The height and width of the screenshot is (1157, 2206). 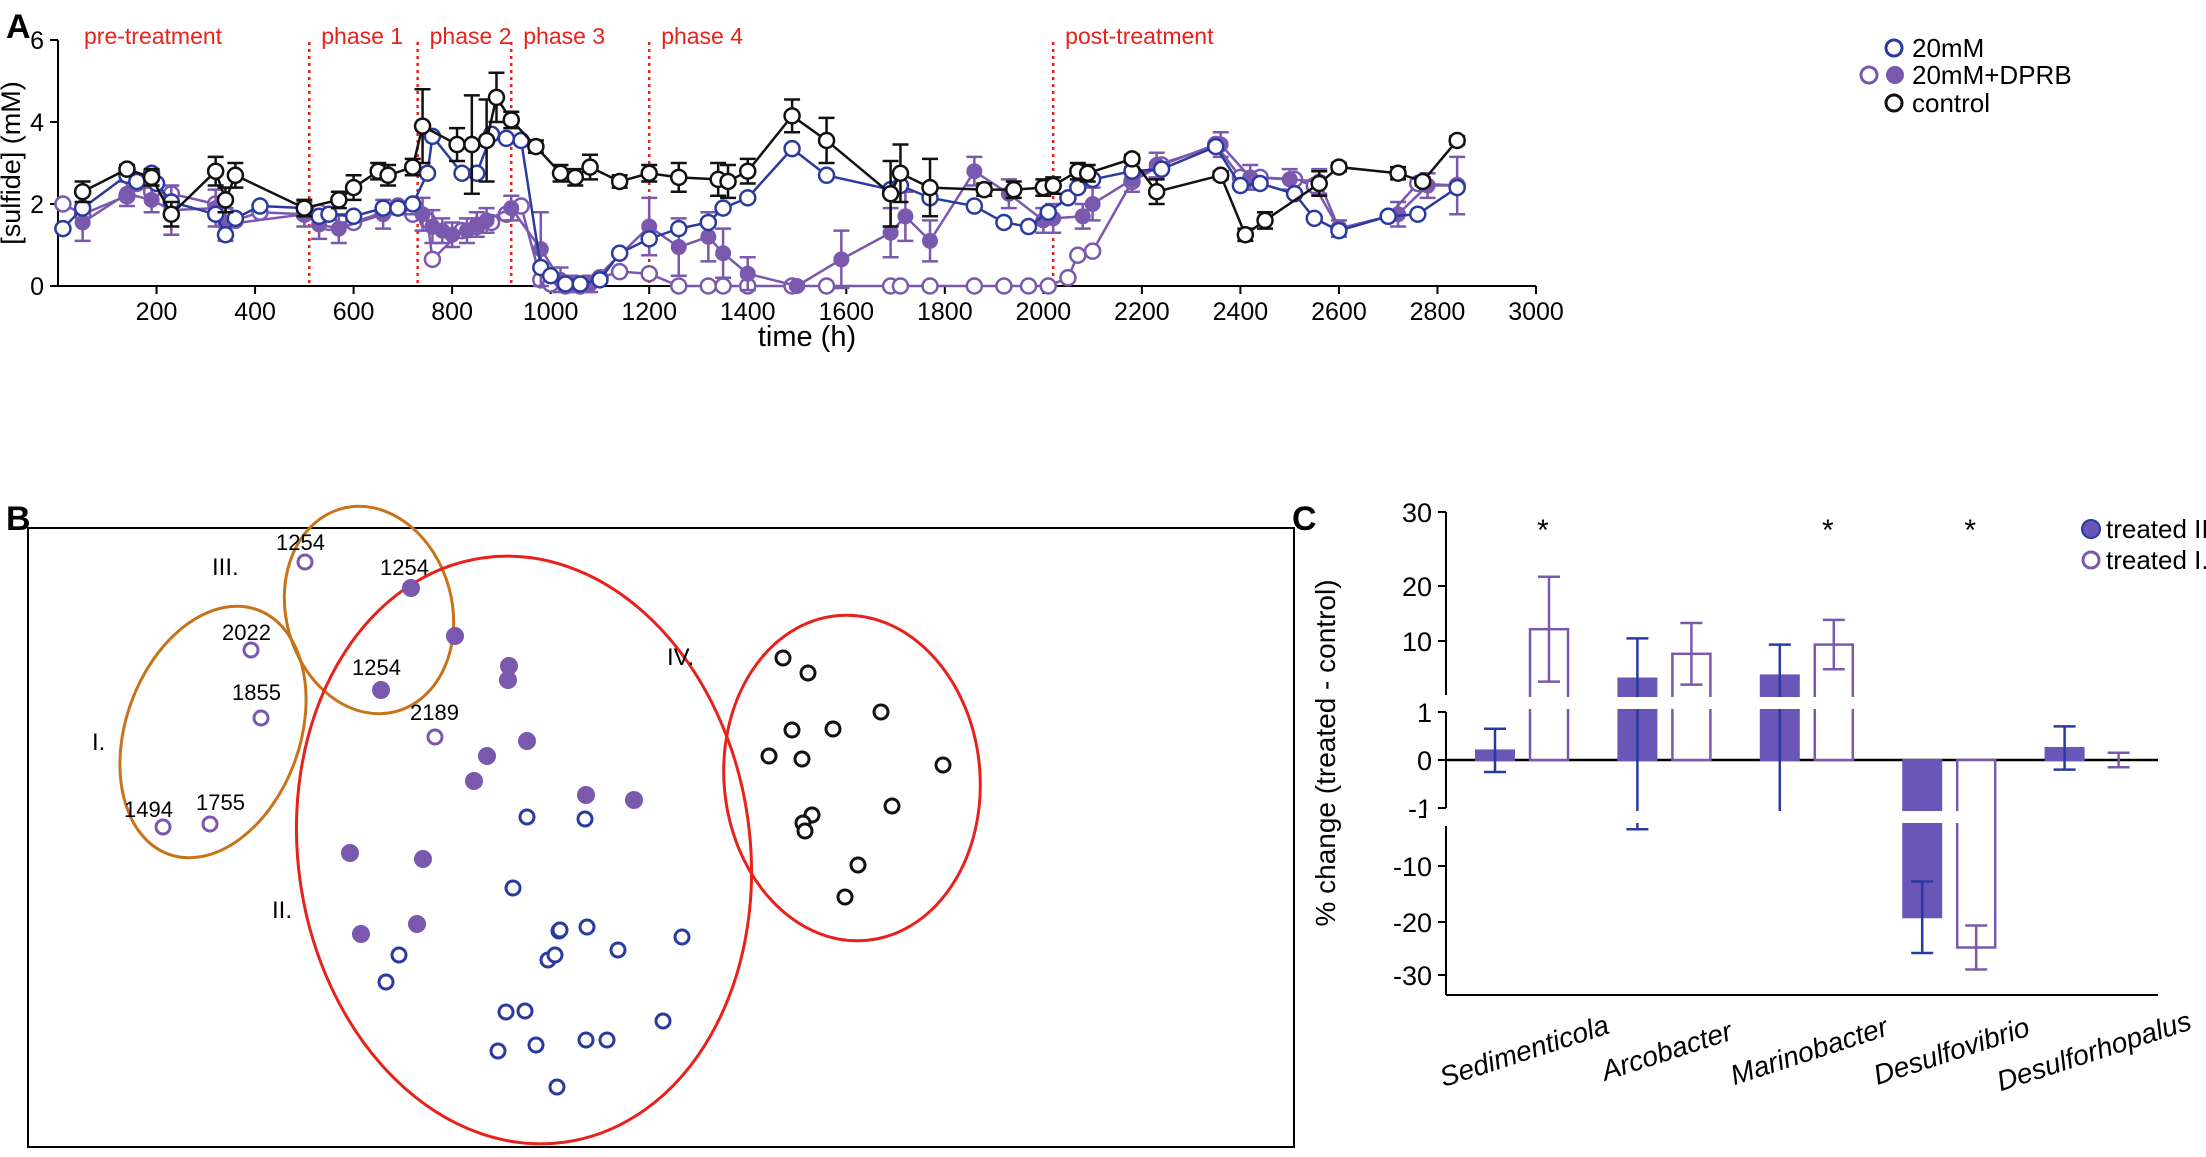 What do you see at coordinates (18, 519) in the screenshot?
I see `panel-label-b: B` at bounding box center [18, 519].